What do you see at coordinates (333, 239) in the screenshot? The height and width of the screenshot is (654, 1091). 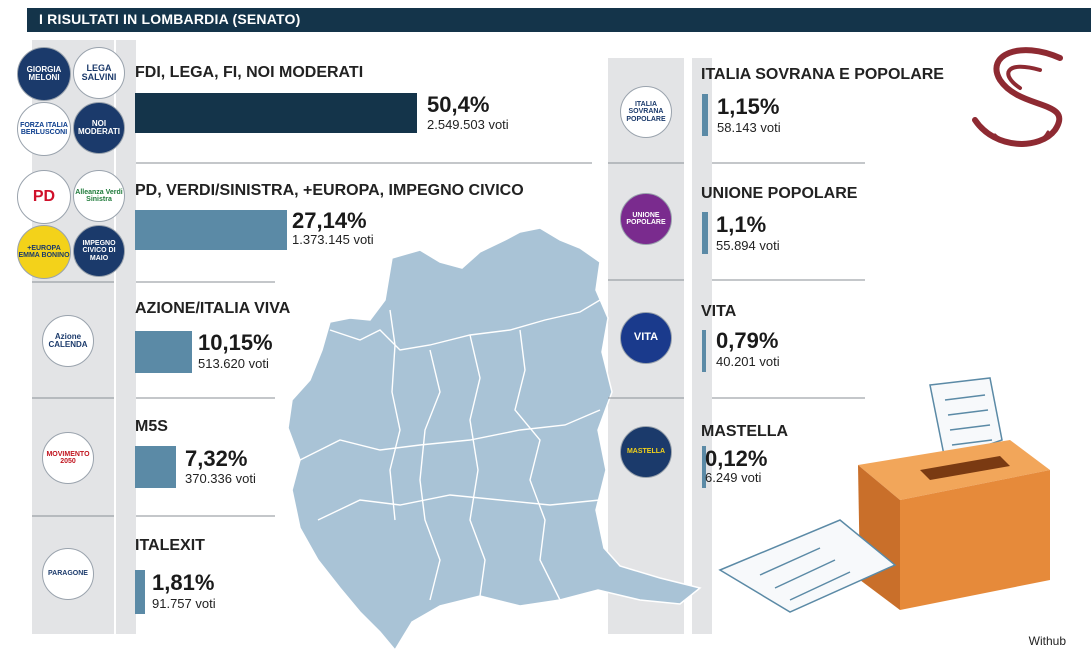 I see `result-votes-pd-verdi-europa-impegno: 1.373.145 voti` at bounding box center [333, 239].